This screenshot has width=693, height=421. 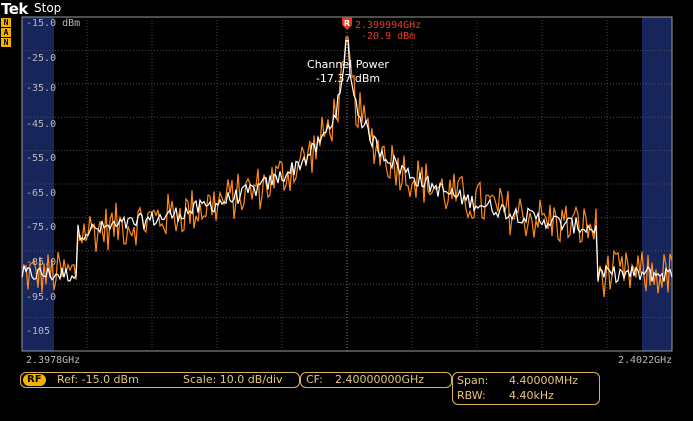 I want to click on reference-marker, so click(x=347, y=23).